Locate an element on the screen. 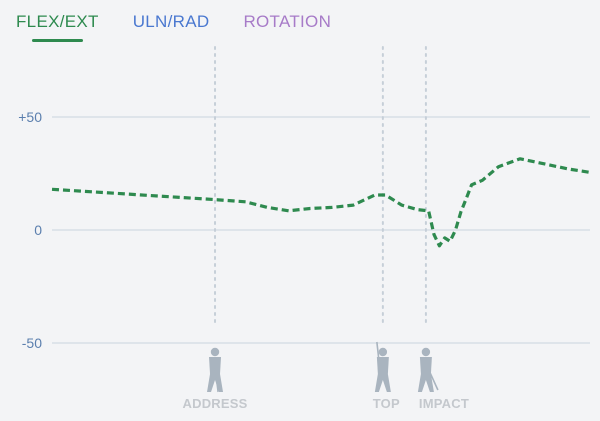 The image size is (600, 421). y-tick-label: 0 is located at coordinates (38, 230).